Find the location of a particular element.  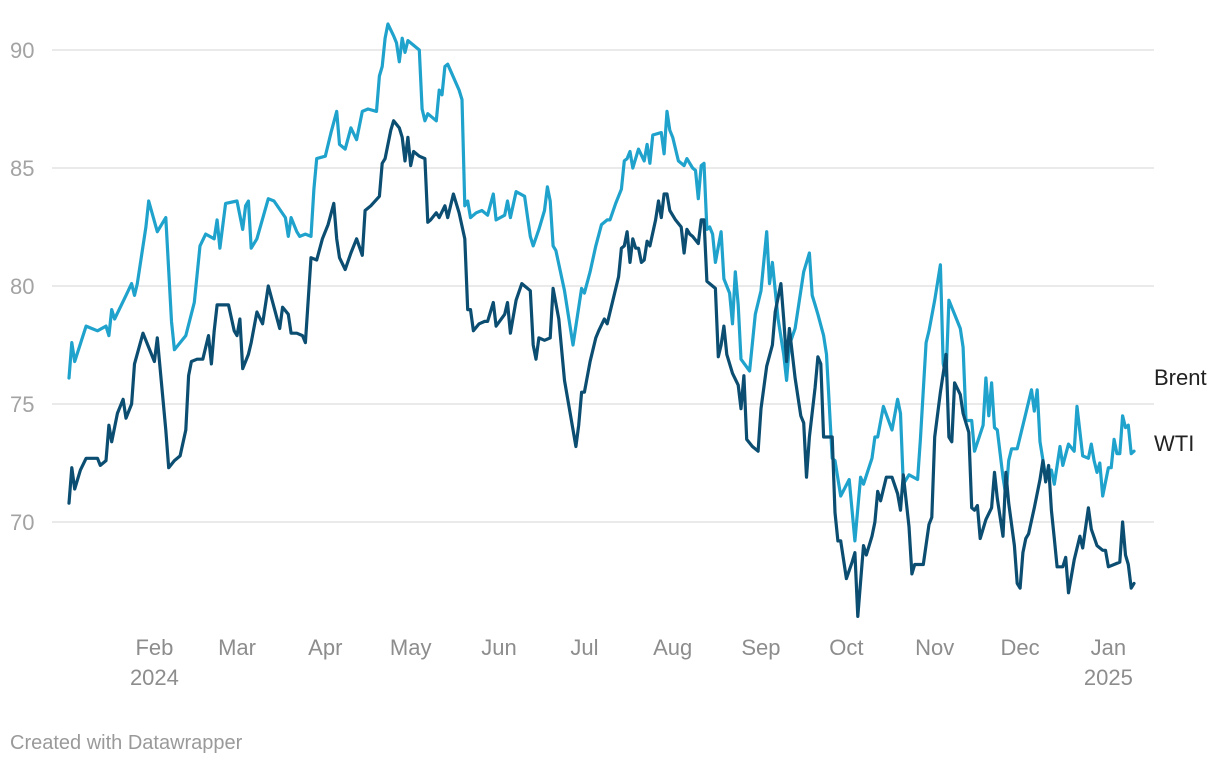

y-tick-label: 90 is located at coordinates (22, 50).